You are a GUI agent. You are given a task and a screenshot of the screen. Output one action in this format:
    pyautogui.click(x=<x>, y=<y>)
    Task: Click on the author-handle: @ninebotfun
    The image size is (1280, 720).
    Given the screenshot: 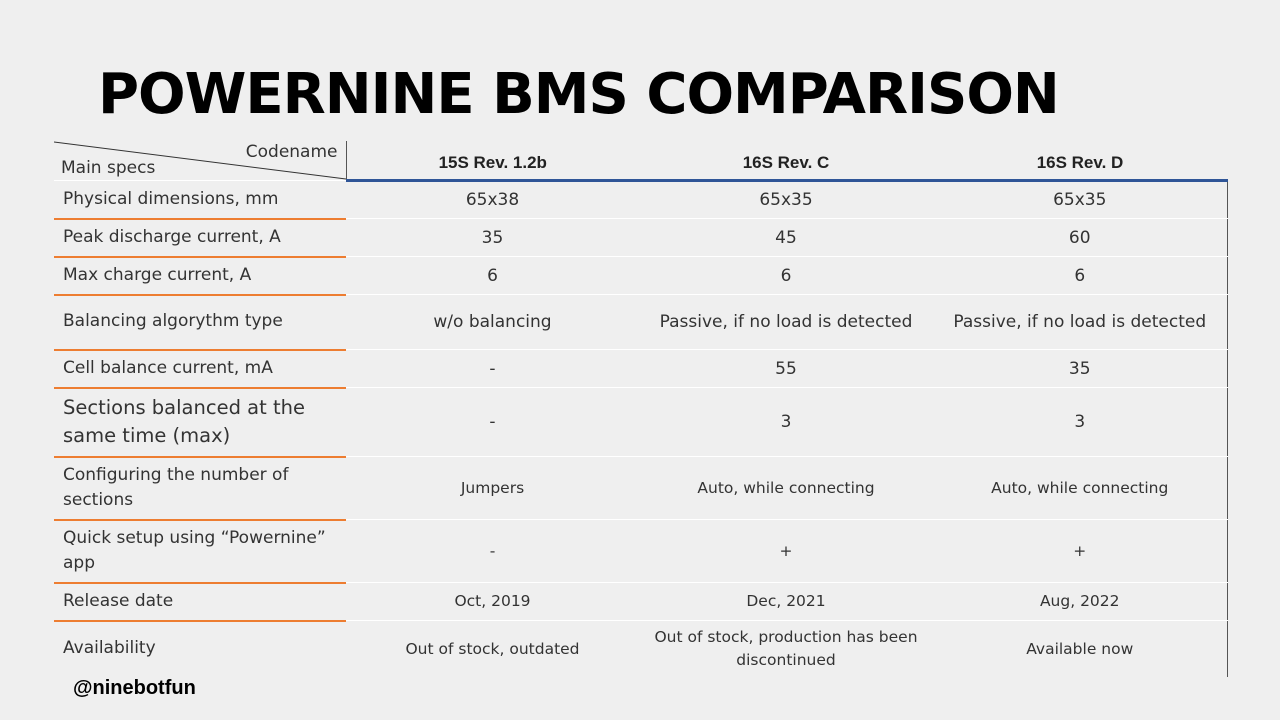 What is the action you would take?
    pyautogui.click(x=134, y=688)
    